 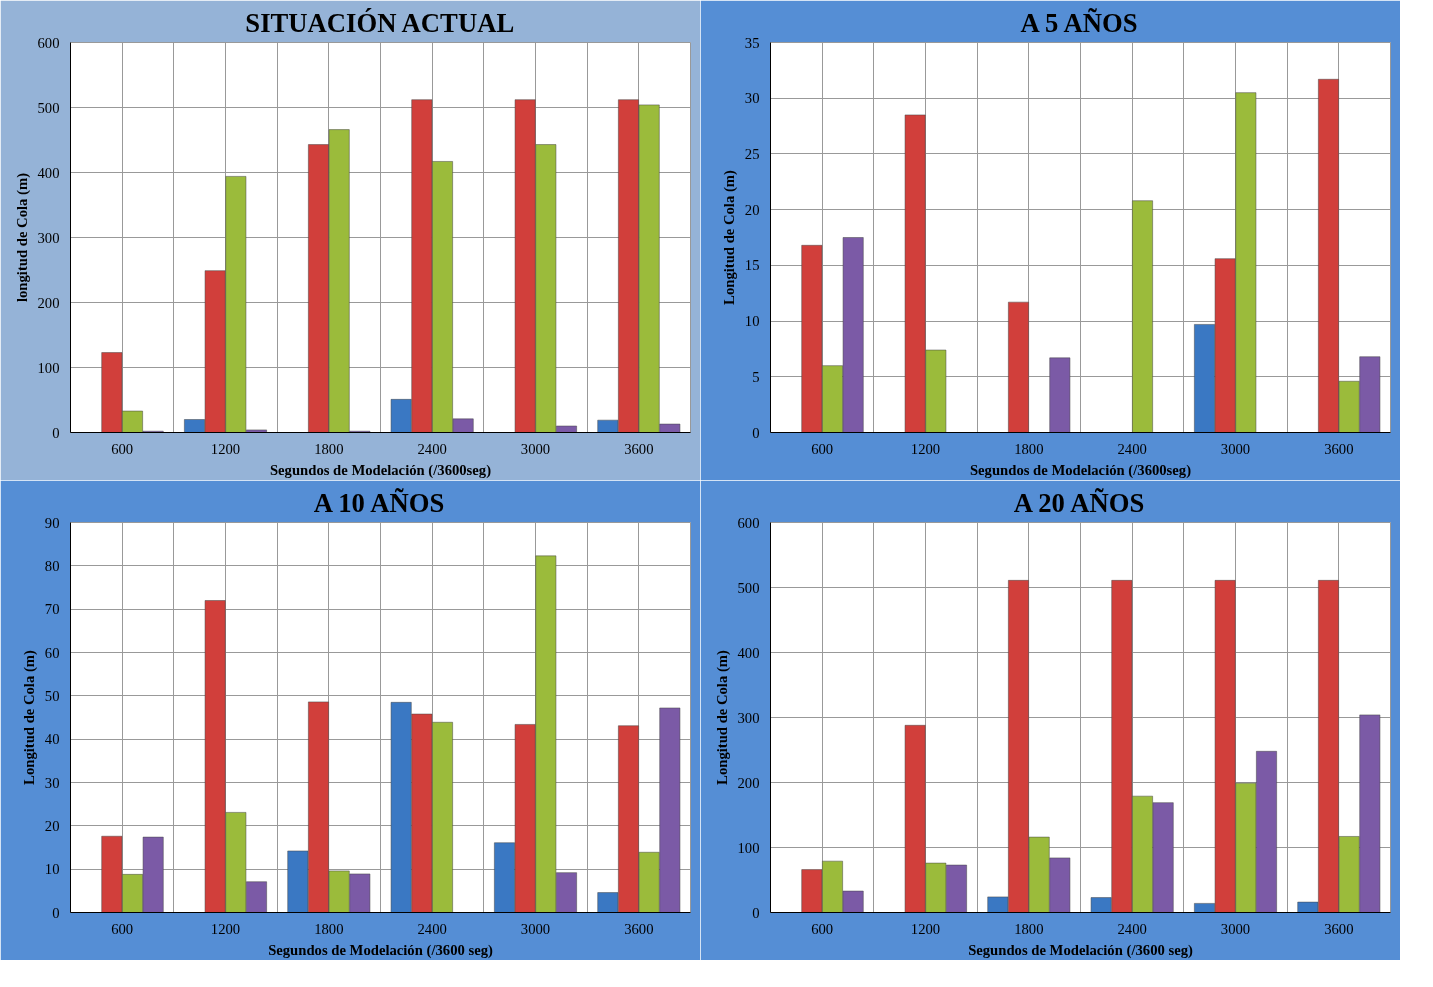 I want to click on y-axis-title: longitud de Cola (m), so click(x=22, y=237).